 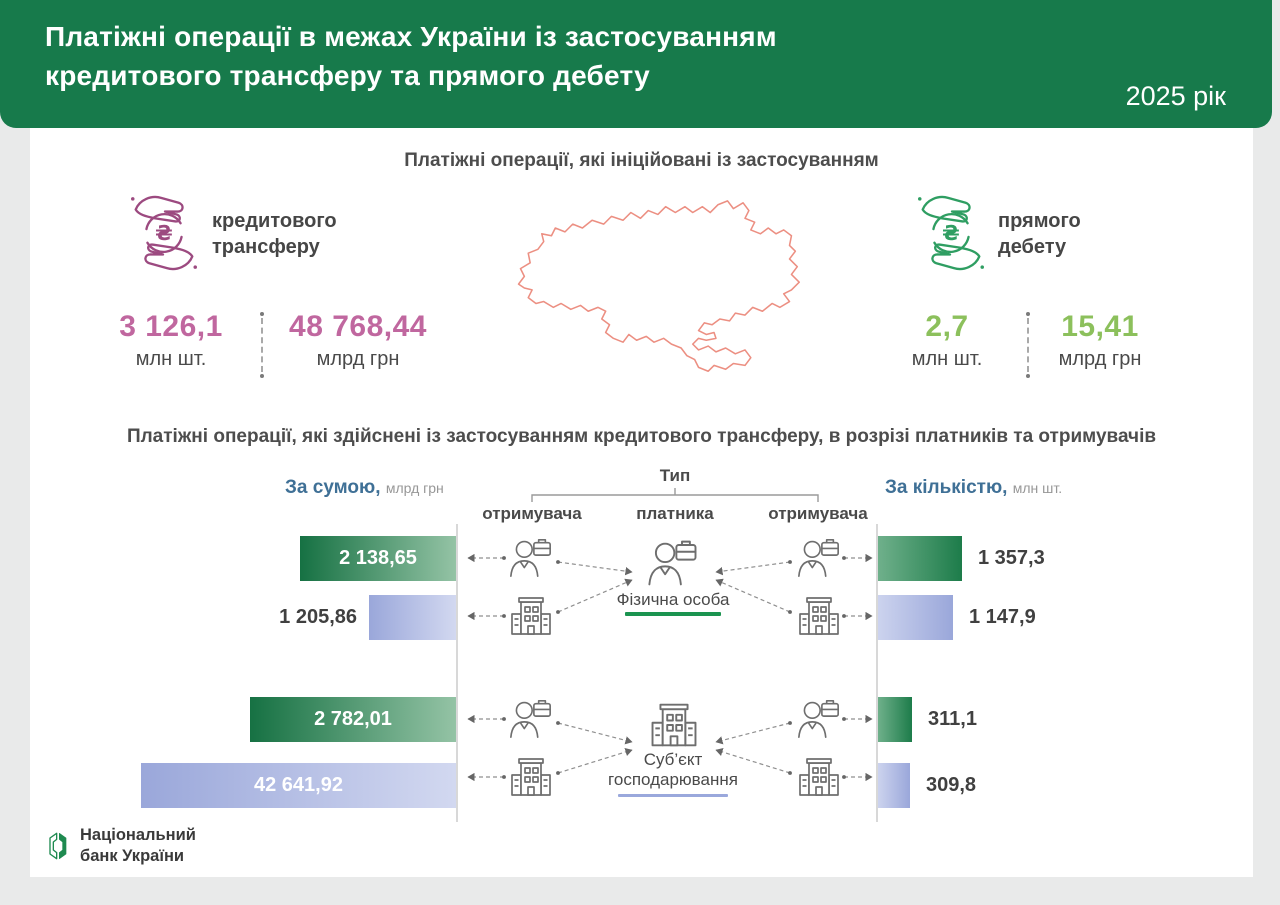 I want to click on col-payer: платника, so click(x=675, y=513).